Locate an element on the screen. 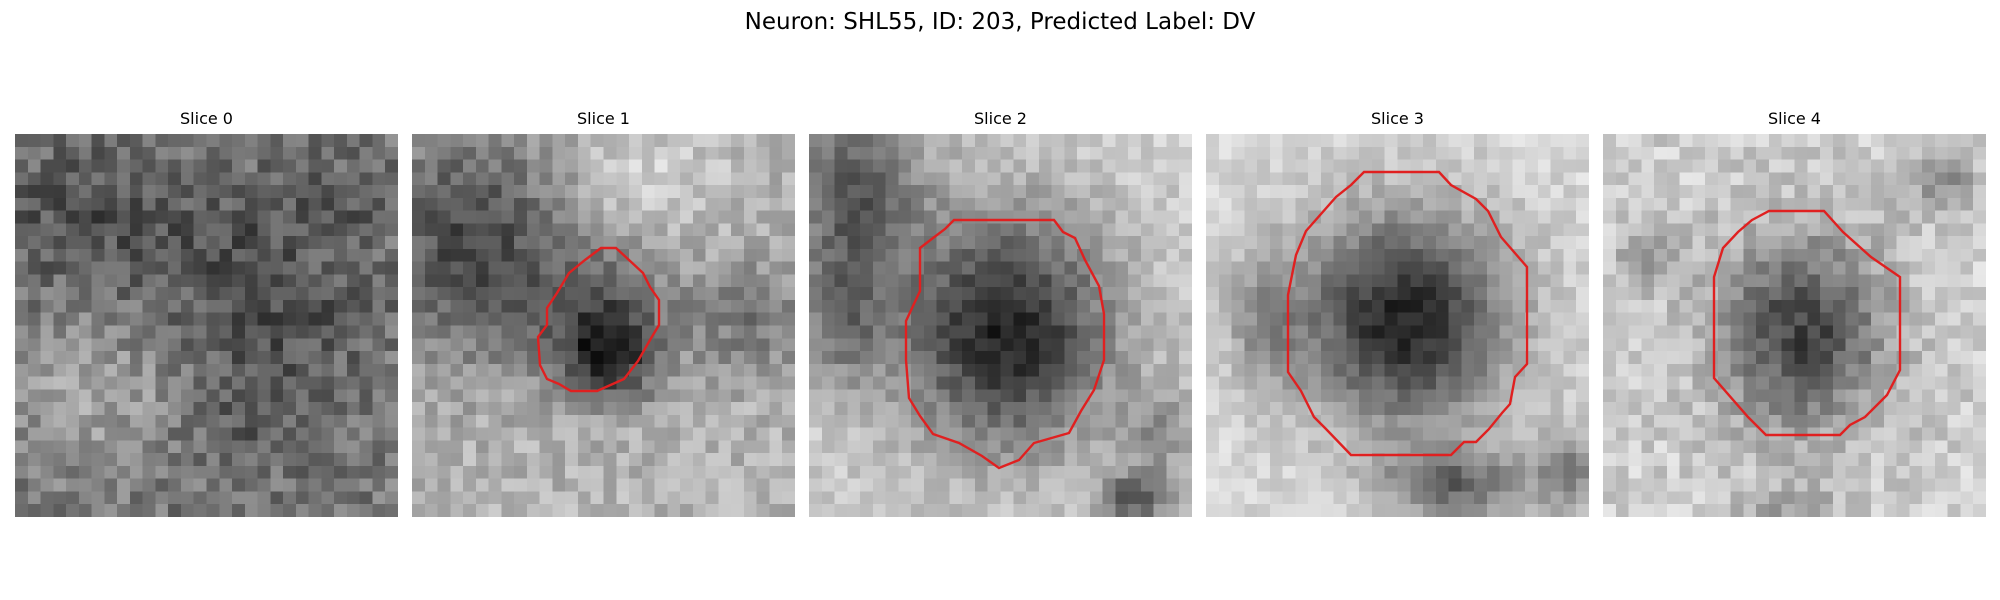 The height and width of the screenshot is (600, 2000). slice-title-4: Slice 4 is located at coordinates (1794, 118).